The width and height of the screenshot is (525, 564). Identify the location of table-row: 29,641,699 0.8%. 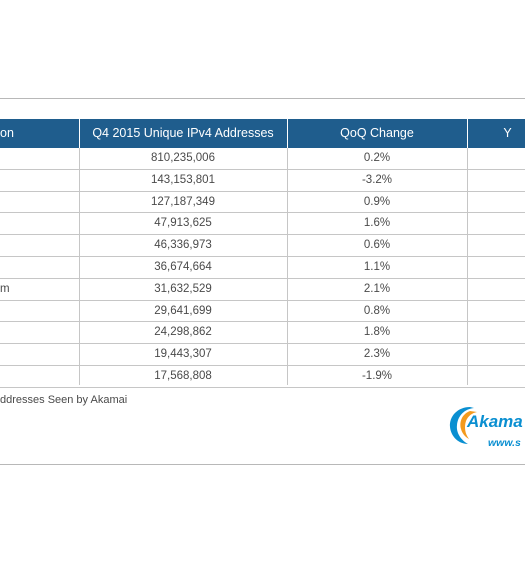
(262, 312).